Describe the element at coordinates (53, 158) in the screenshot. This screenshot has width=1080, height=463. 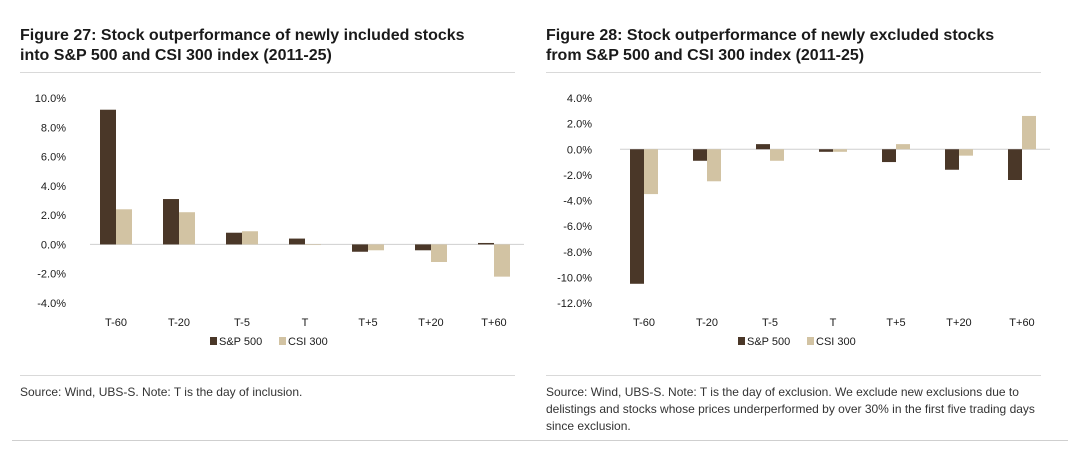
I see `y-tick-label: 6.0%` at that location.